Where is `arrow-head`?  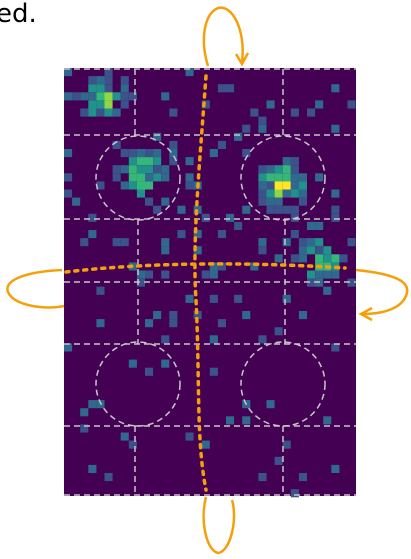 arrow-head is located at coordinates (365, 314).